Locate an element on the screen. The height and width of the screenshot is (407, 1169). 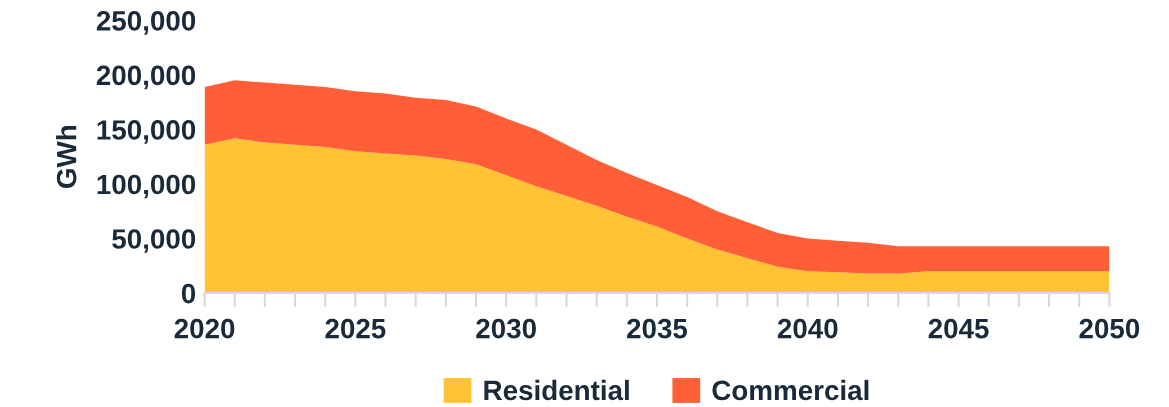
x-tick-label: 2020 is located at coordinates (204, 328).